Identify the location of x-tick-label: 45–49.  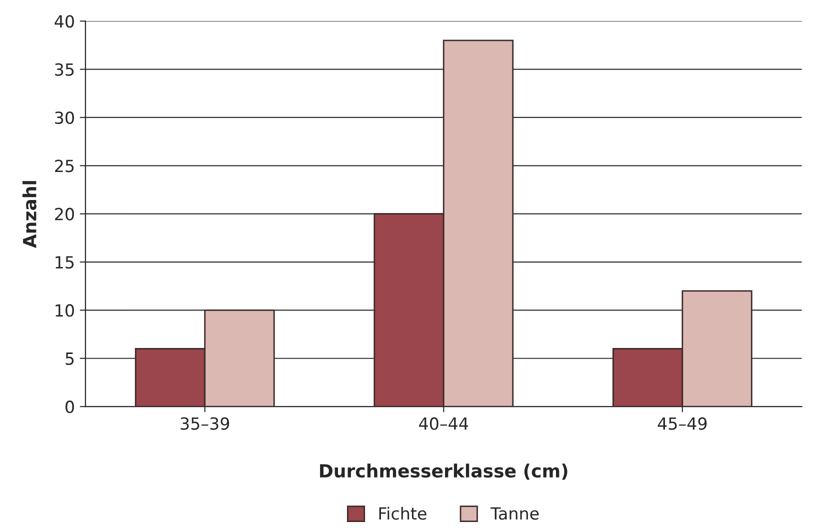
(682, 423).